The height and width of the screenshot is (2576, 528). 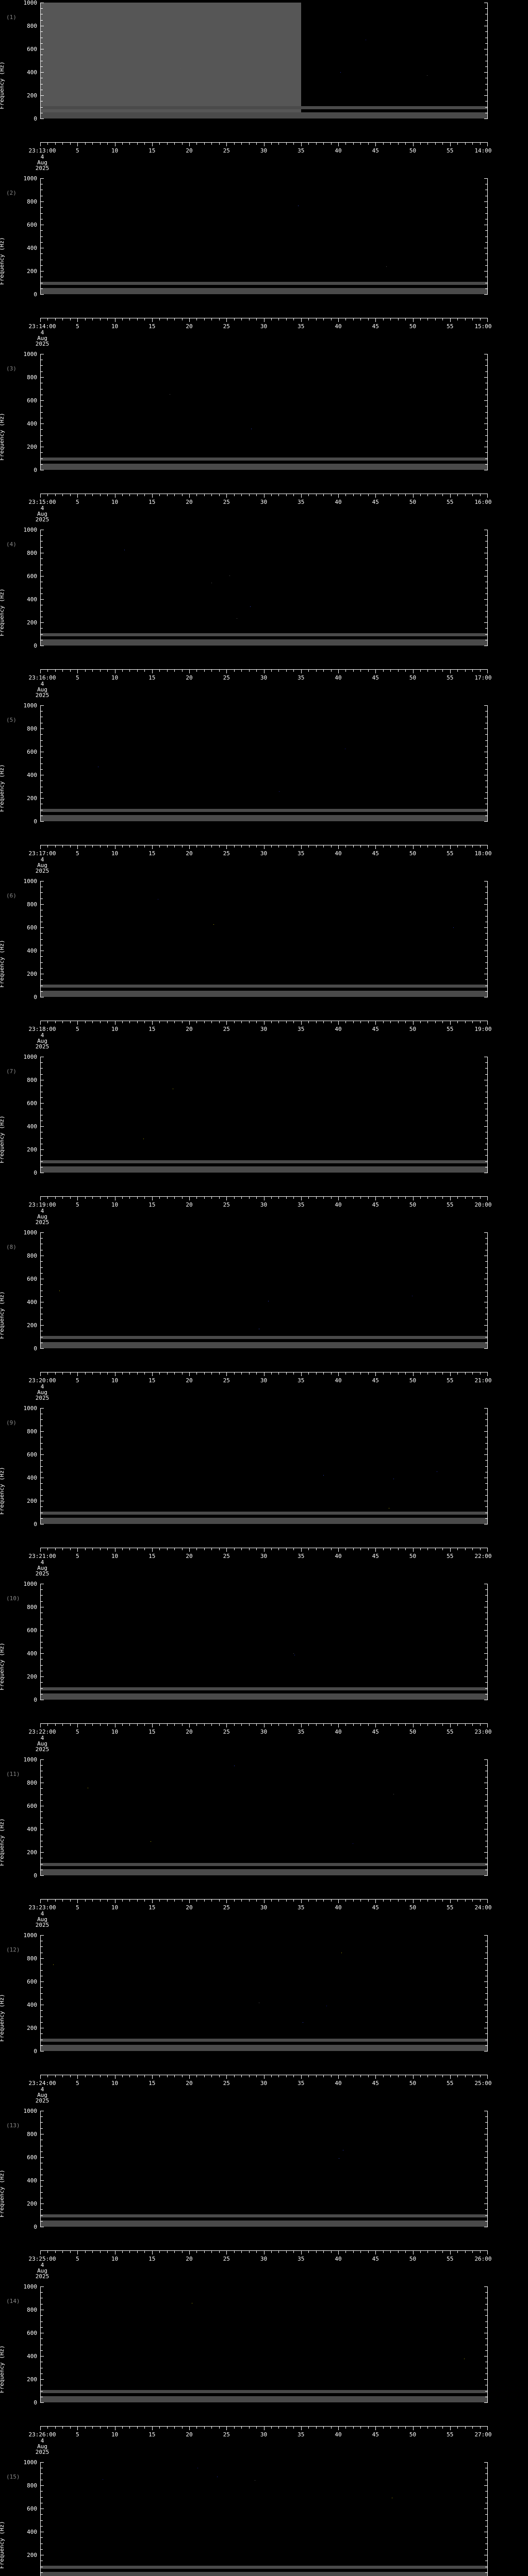 I want to click on y-tick-label: 0, so click(x=35, y=294).